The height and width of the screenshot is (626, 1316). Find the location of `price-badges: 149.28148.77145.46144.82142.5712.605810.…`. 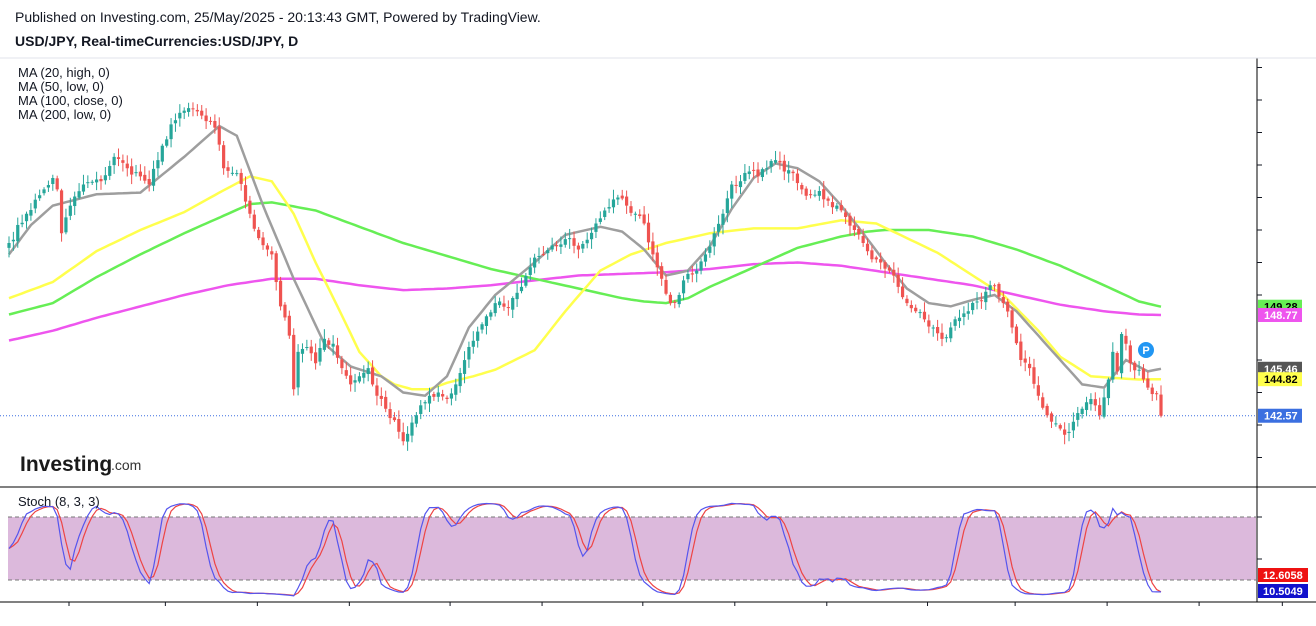

price-badges: 149.28148.77145.46144.82142.5712.605810.… is located at coordinates (1283, 448).